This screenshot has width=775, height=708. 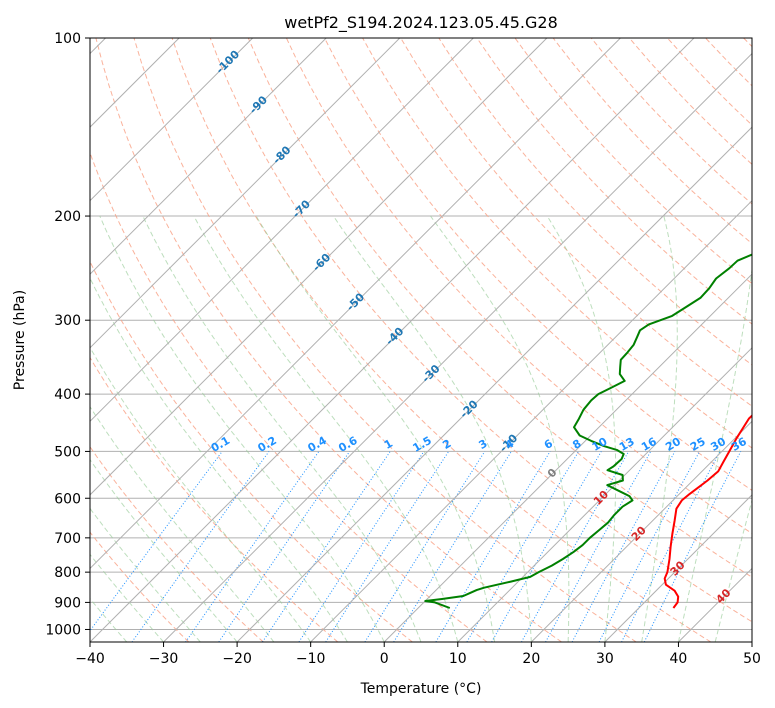 I want to click on x-tick-label: 50, so click(x=752, y=659).